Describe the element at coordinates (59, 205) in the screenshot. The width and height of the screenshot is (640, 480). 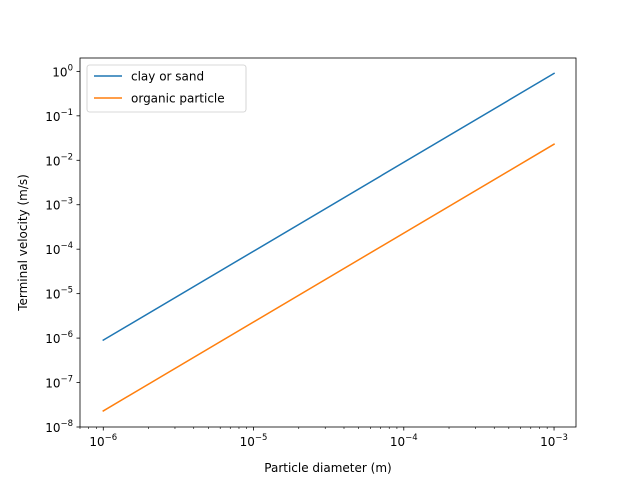
I see `y-tick-label: 10⁻³` at that location.